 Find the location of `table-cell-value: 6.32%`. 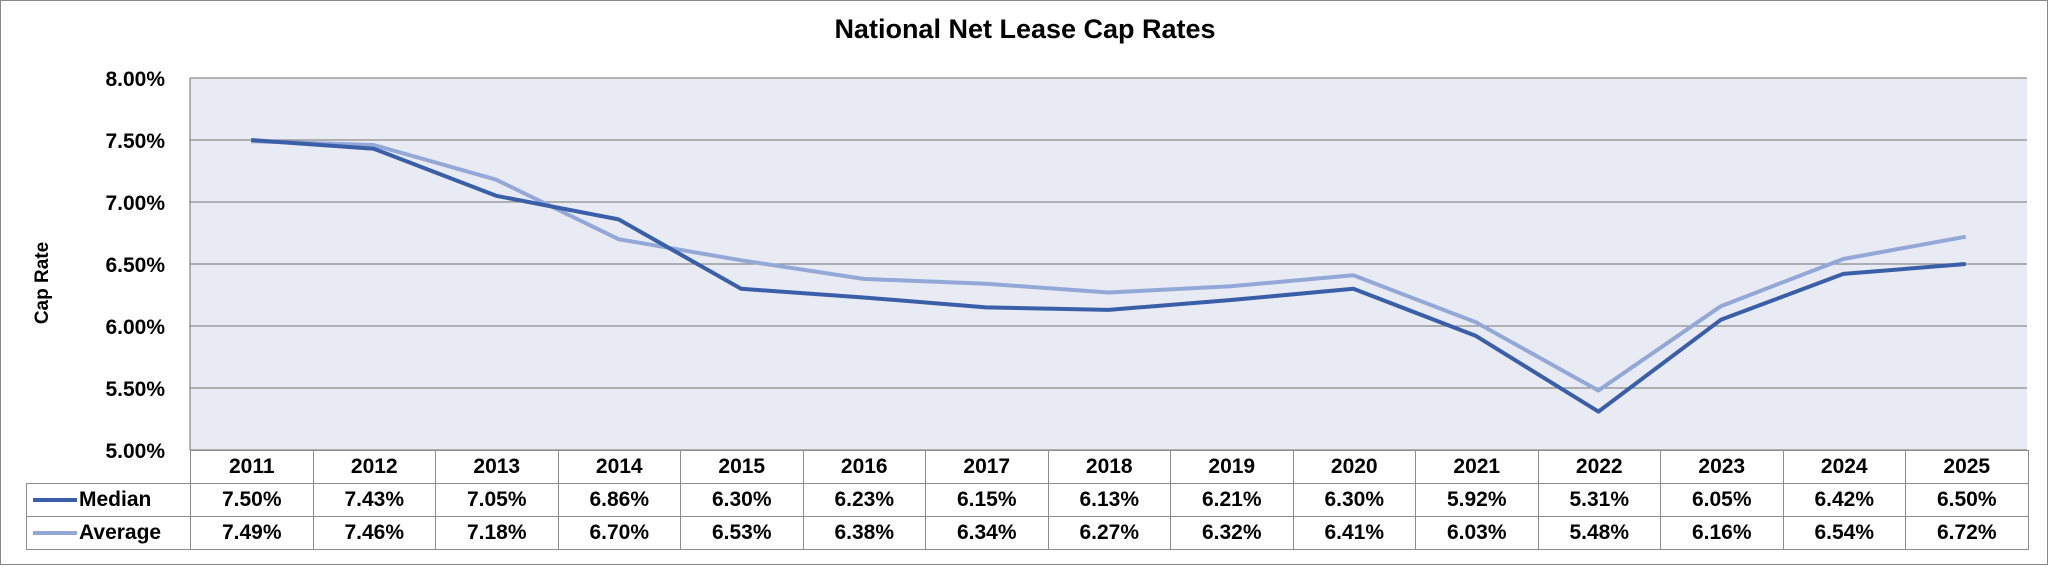

table-cell-value: 6.32% is located at coordinates (1232, 533).